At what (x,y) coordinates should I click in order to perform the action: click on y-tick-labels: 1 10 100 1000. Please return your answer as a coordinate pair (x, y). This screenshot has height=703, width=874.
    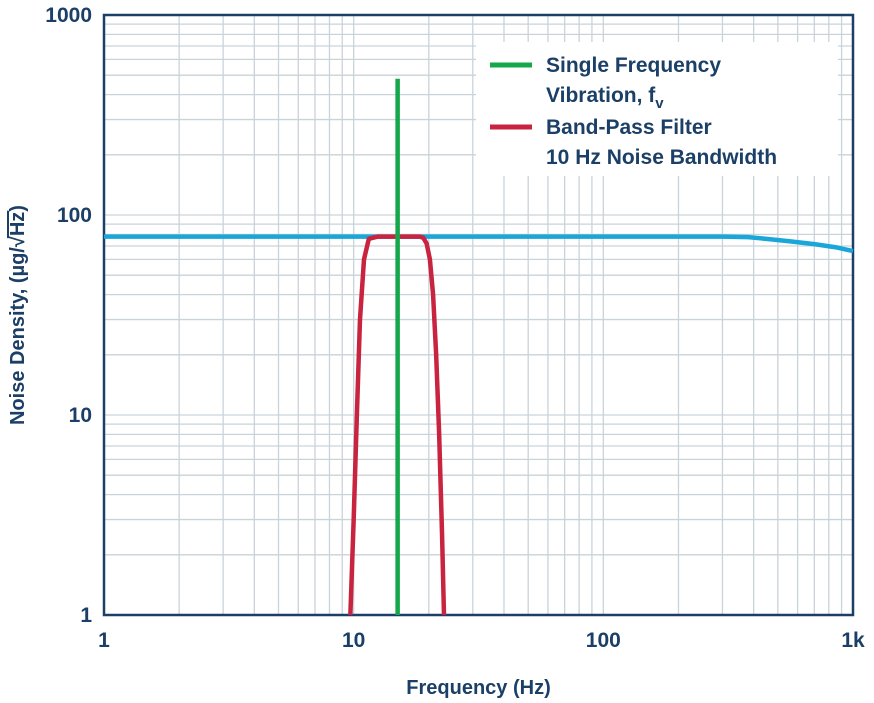
    Looking at the image, I should click on (68, 315).